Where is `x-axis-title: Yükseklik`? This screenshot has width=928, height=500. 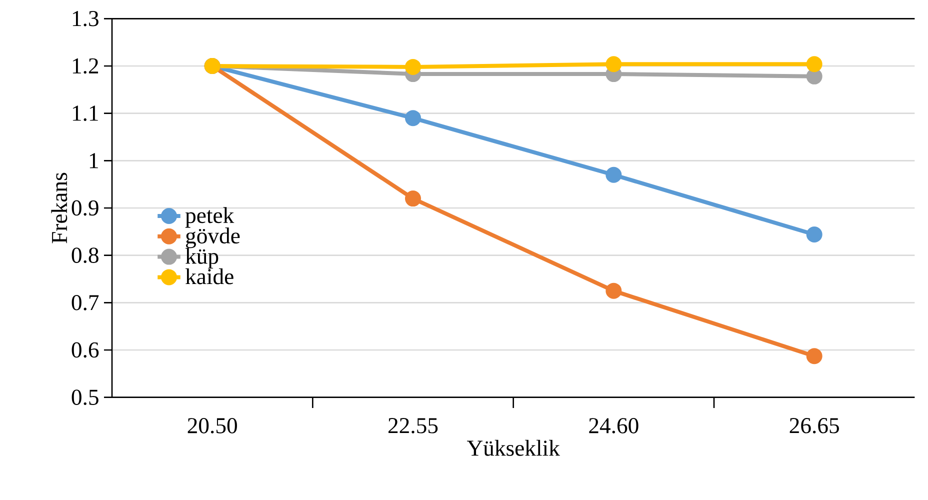 x-axis-title: Yükseklik is located at coordinates (513, 448).